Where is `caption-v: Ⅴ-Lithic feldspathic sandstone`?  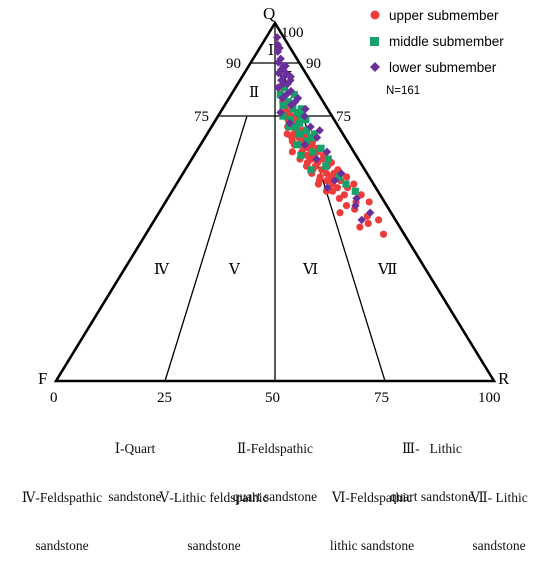
caption-v: Ⅴ-Lithic feldspathic sandstone is located at coordinates (214, 514).